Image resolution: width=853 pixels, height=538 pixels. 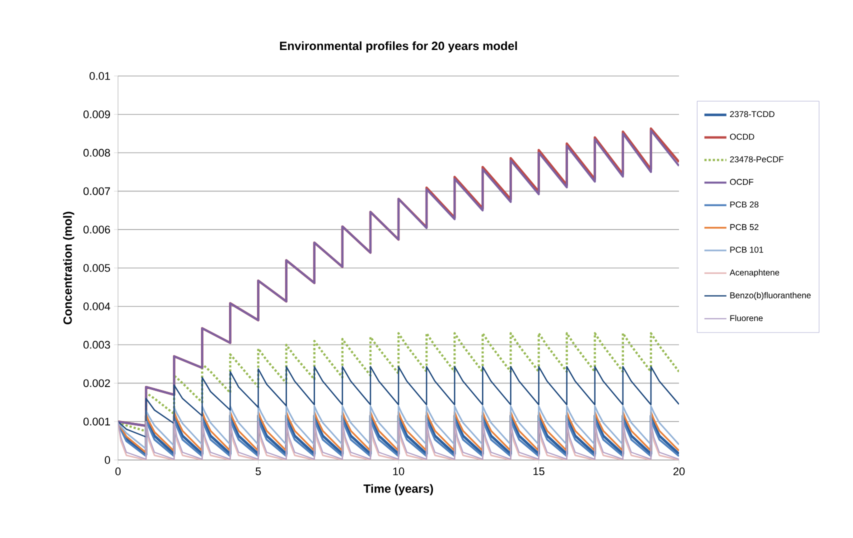 I want to click on x-tick-label: 20, so click(x=679, y=472).